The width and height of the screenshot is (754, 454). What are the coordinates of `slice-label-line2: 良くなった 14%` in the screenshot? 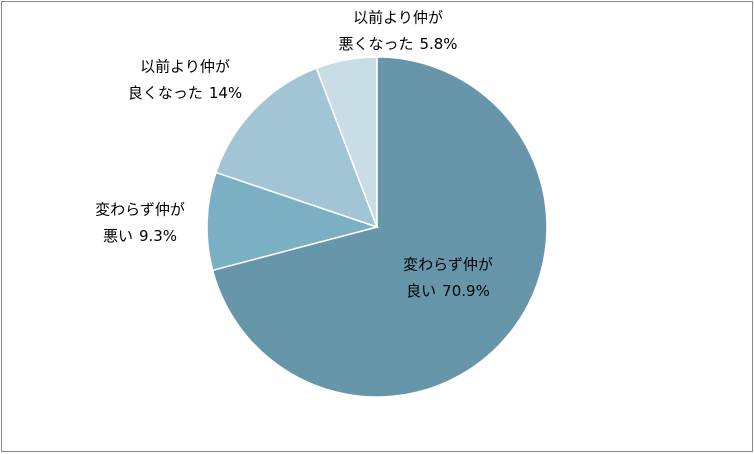 It's located at (185, 93).